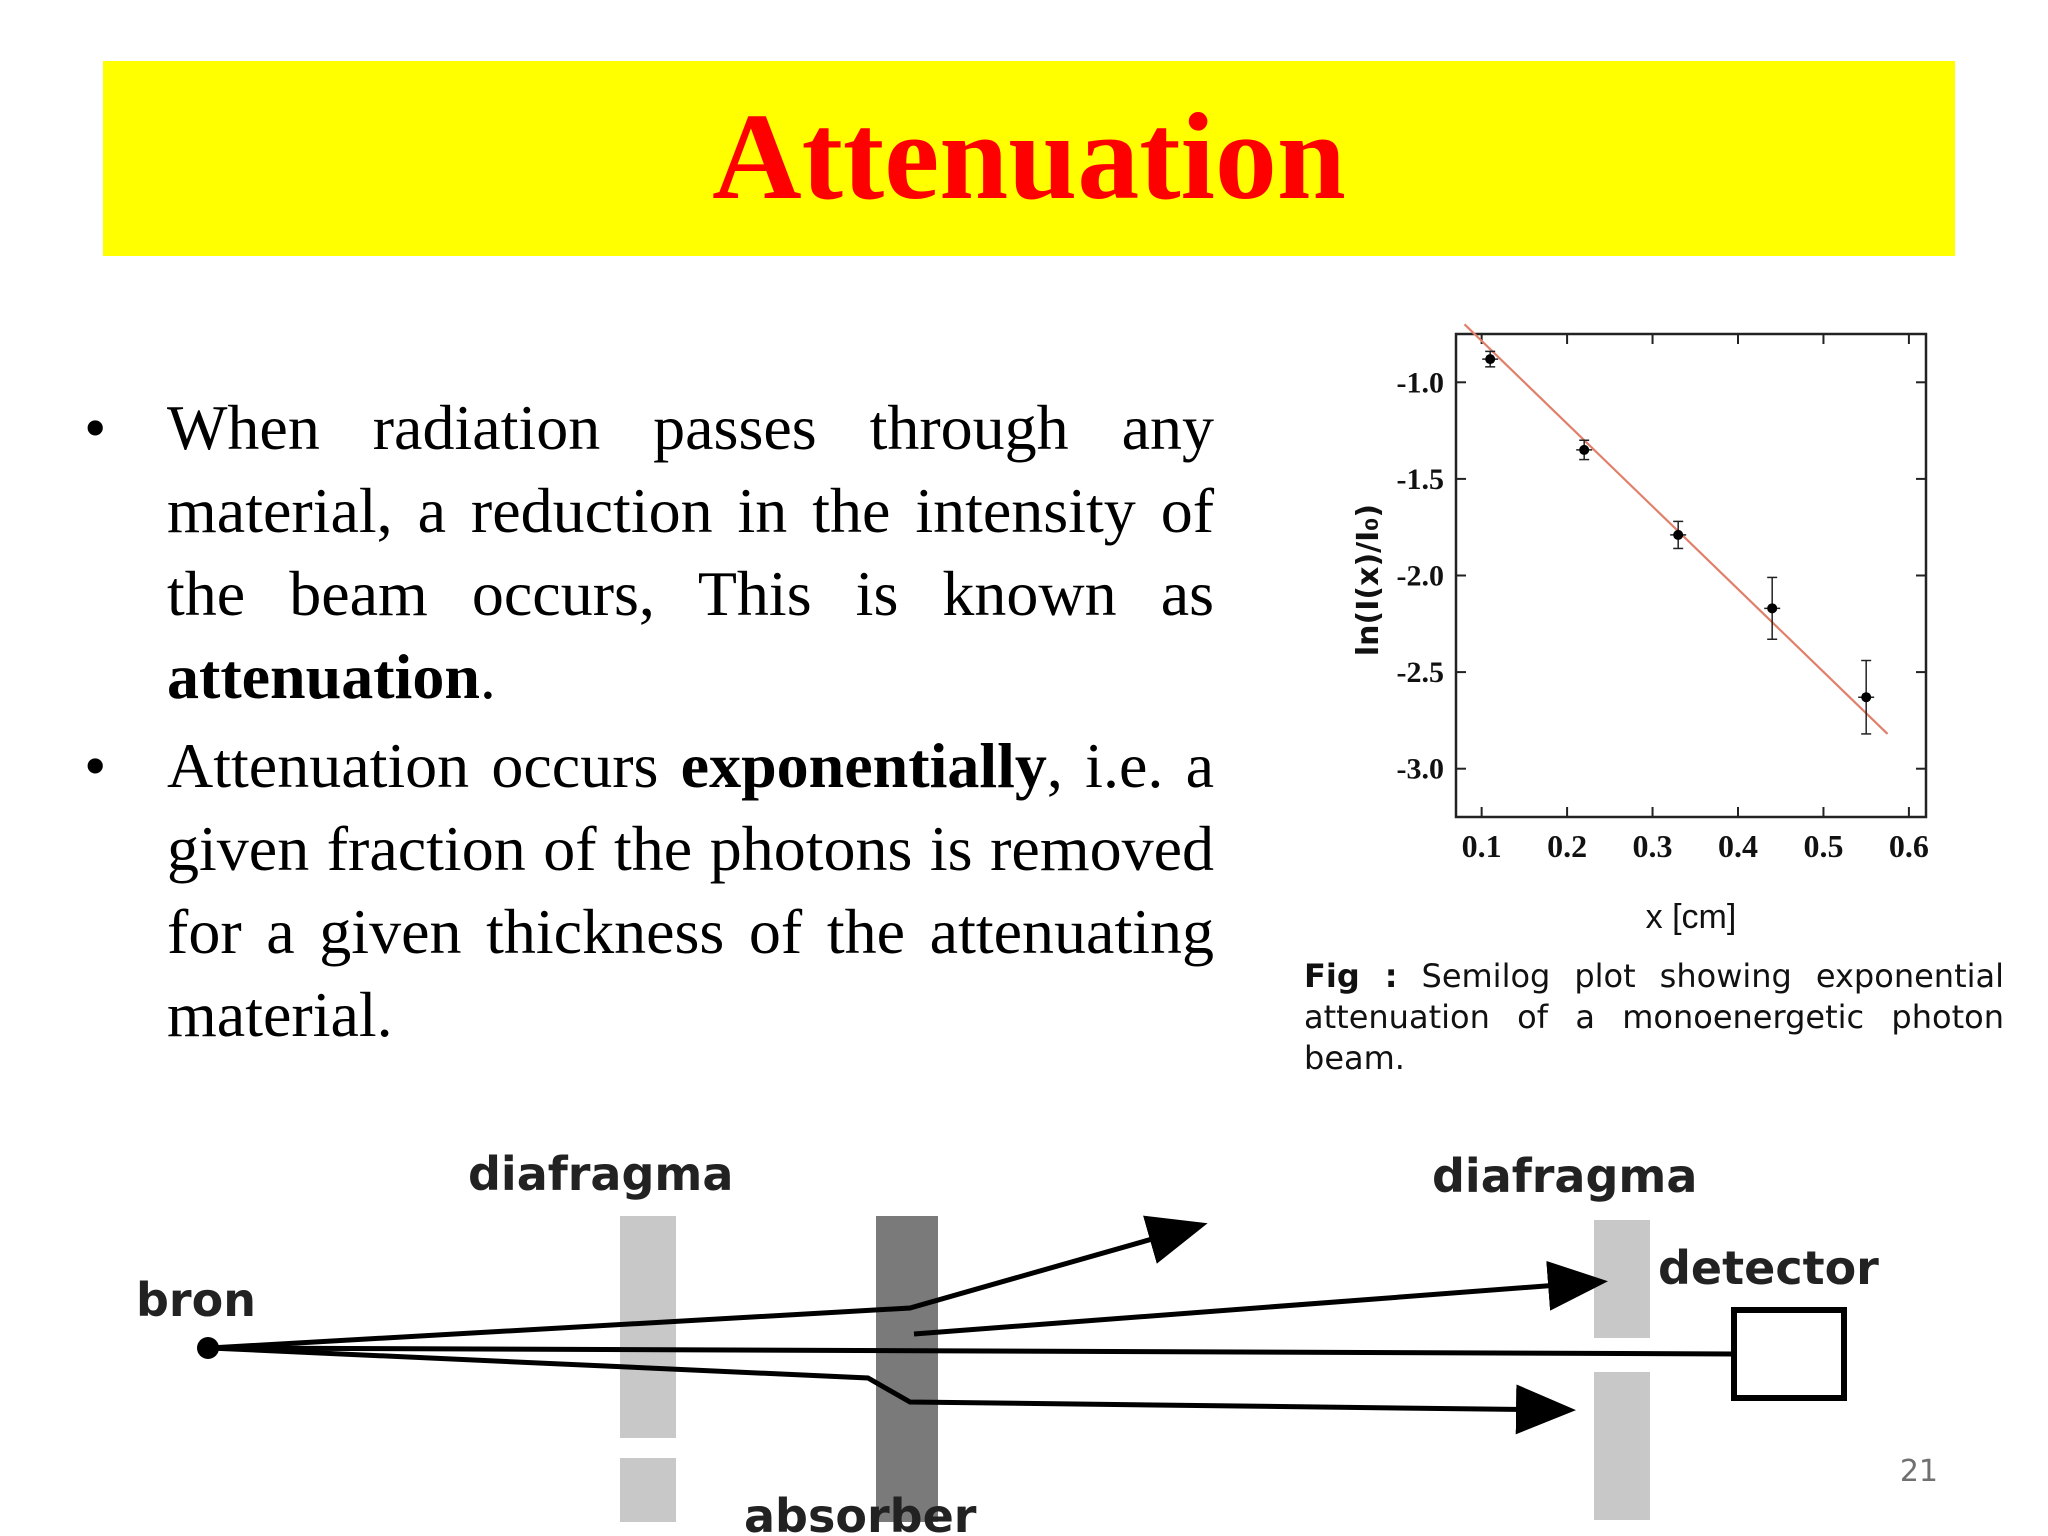 The width and height of the screenshot is (2048, 1536). Describe the element at coordinates (648, 1327) in the screenshot. I see `left-diaphragm-top` at that location.